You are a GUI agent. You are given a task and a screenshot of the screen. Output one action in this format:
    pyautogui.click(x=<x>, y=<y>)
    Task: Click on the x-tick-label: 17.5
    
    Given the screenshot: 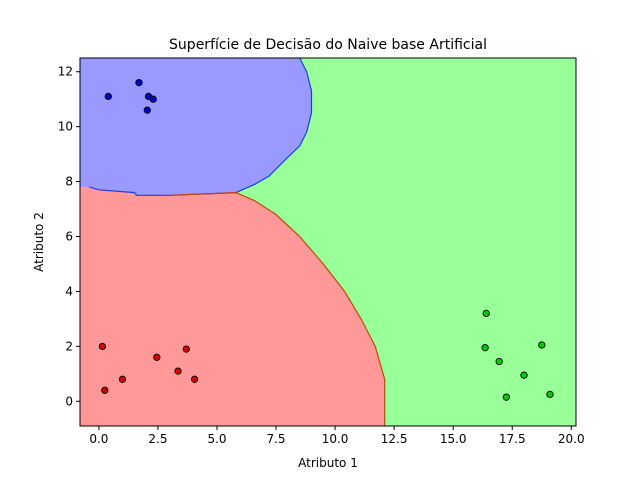 What is the action you would take?
    pyautogui.click(x=512, y=439)
    